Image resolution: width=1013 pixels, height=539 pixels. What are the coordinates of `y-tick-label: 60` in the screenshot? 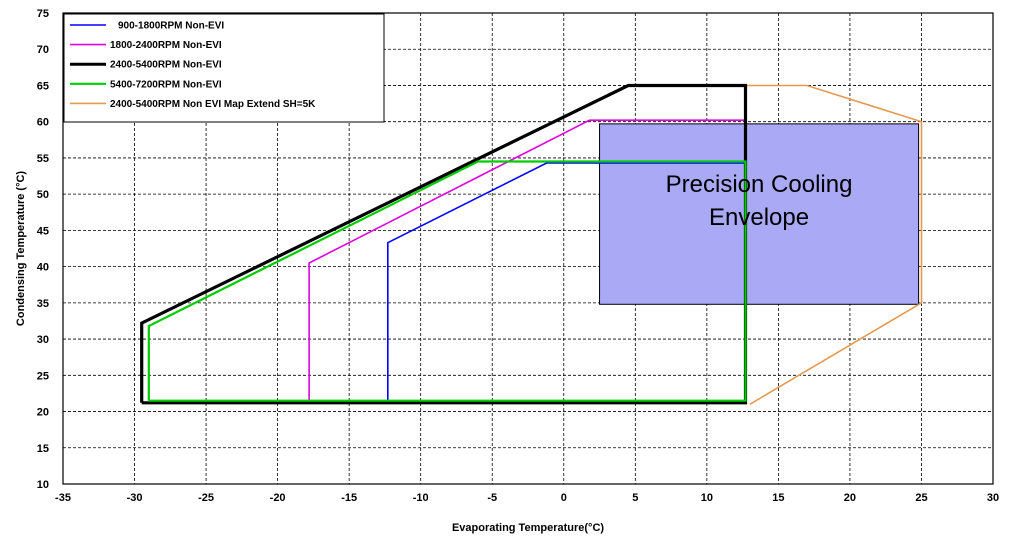 It's located at (43, 123).